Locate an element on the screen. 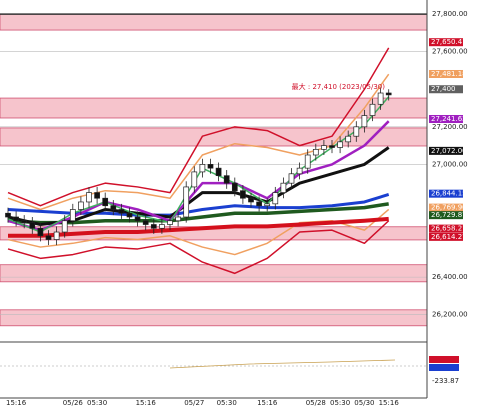 Image resolution: width=480 pixels, height=409 pixels. price-label: 27,241.62 is located at coordinates (449, 119).